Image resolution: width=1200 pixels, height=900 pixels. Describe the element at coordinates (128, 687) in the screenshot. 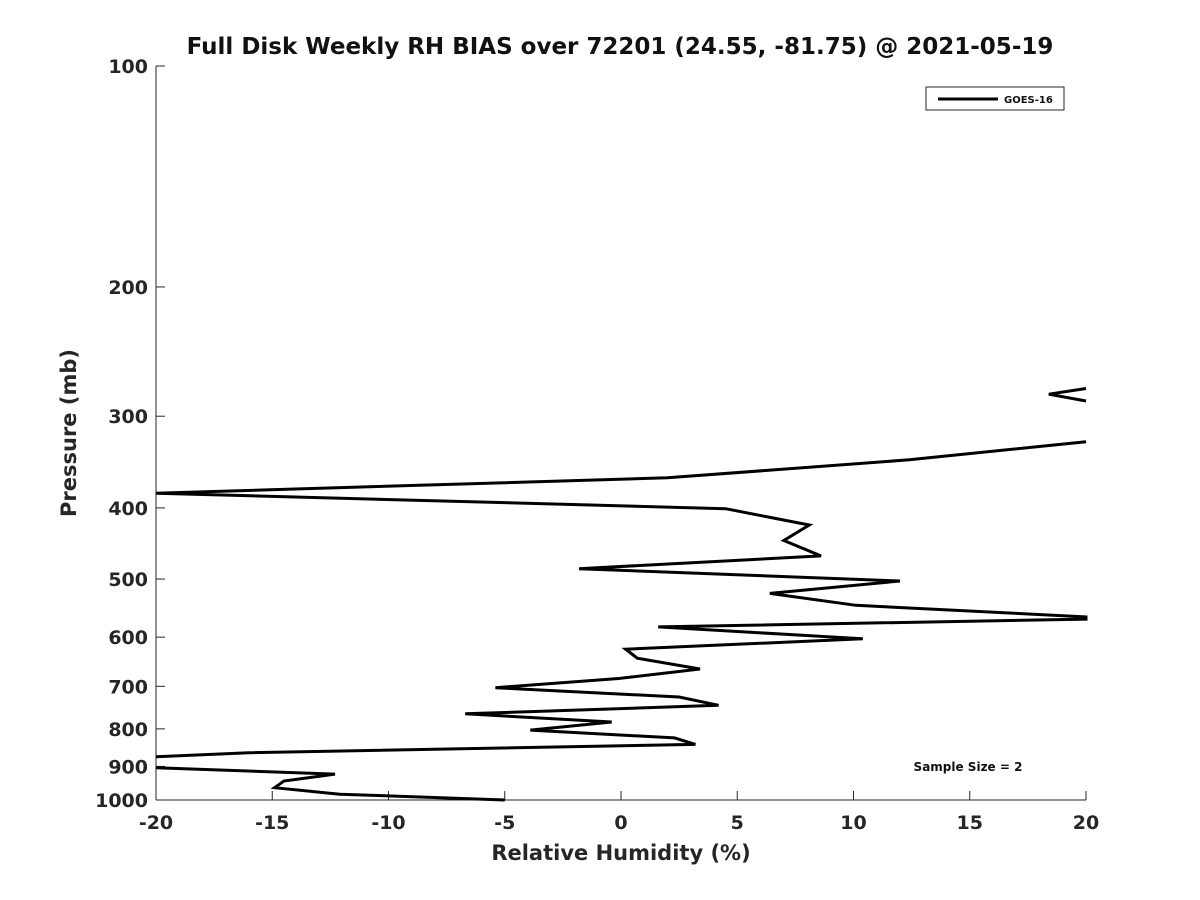

I see `y-tick-label: 700` at that location.